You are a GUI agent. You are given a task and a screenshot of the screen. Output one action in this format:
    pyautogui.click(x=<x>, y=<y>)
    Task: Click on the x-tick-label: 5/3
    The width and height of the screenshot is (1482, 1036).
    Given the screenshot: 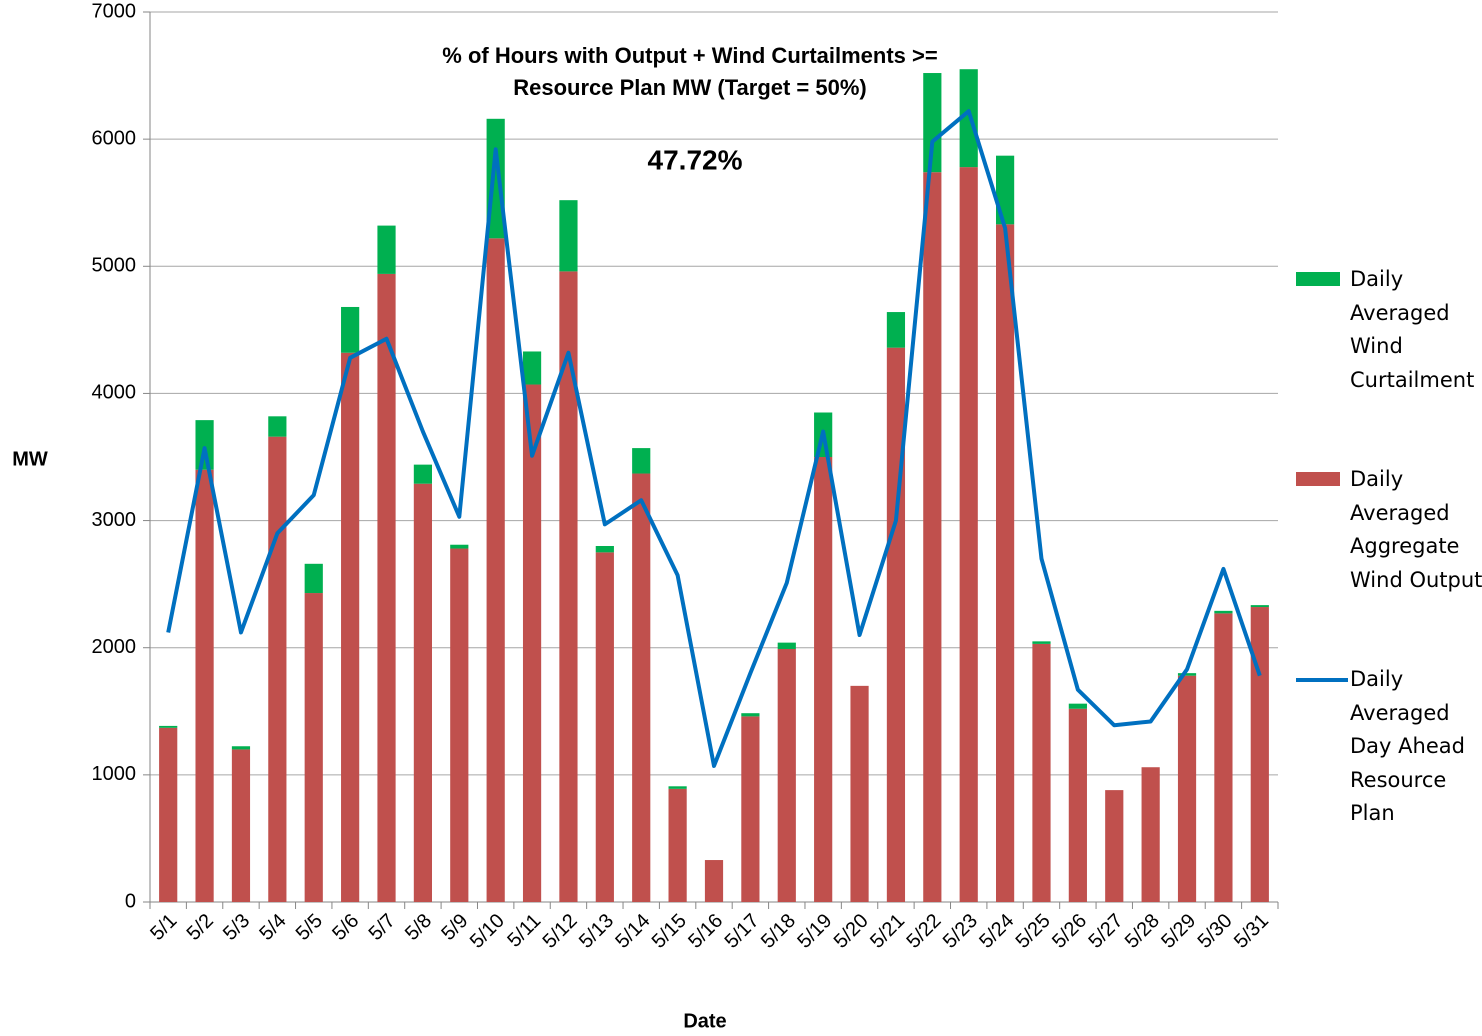 What is the action you would take?
    pyautogui.click(x=236, y=927)
    